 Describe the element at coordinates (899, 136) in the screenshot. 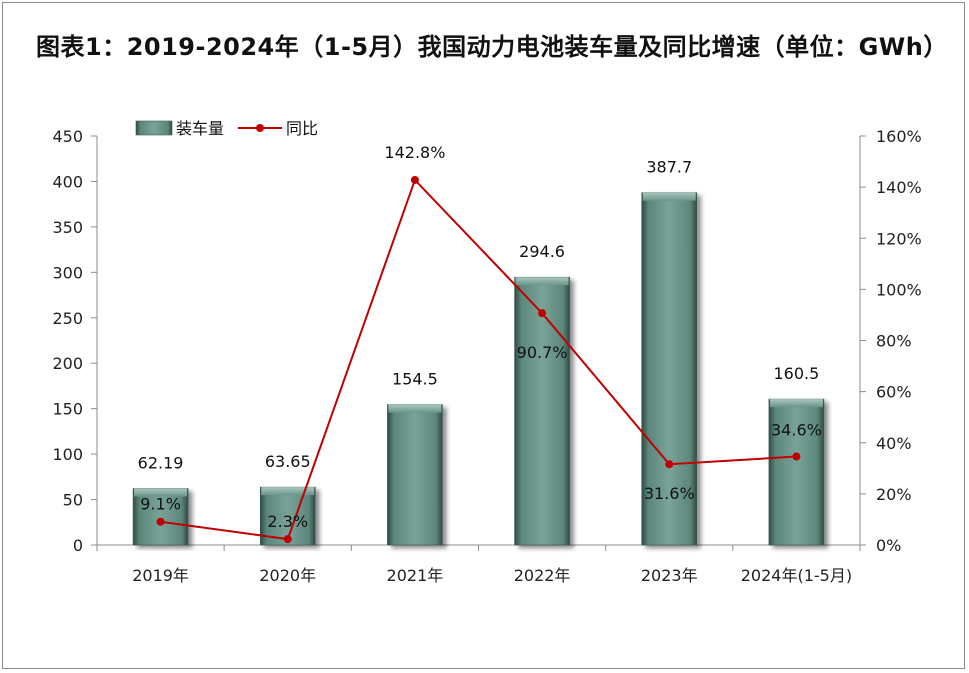

I see `y-right-tick-label: 160%` at that location.